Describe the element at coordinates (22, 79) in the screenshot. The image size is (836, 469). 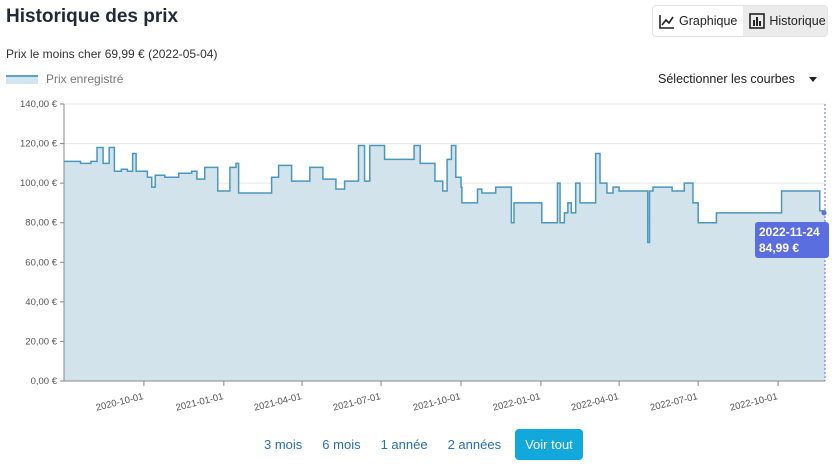
I see `legend-swatch` at that location.